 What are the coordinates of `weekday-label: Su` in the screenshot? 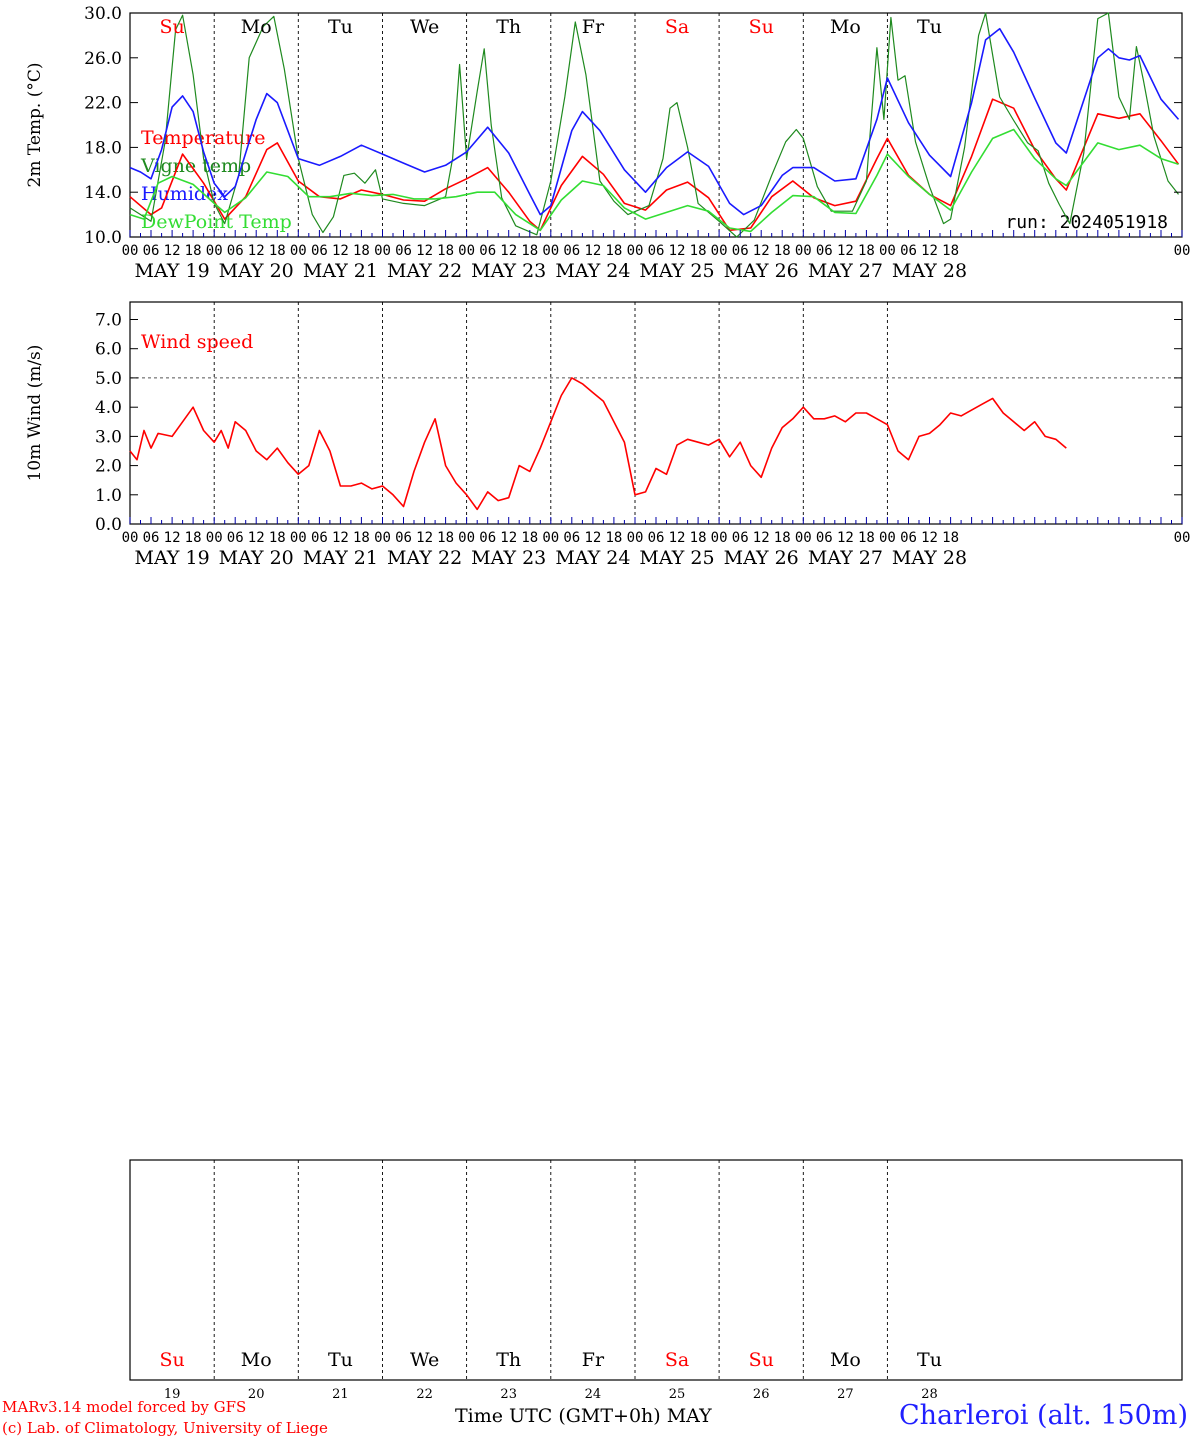 It's located at (761, 1360).